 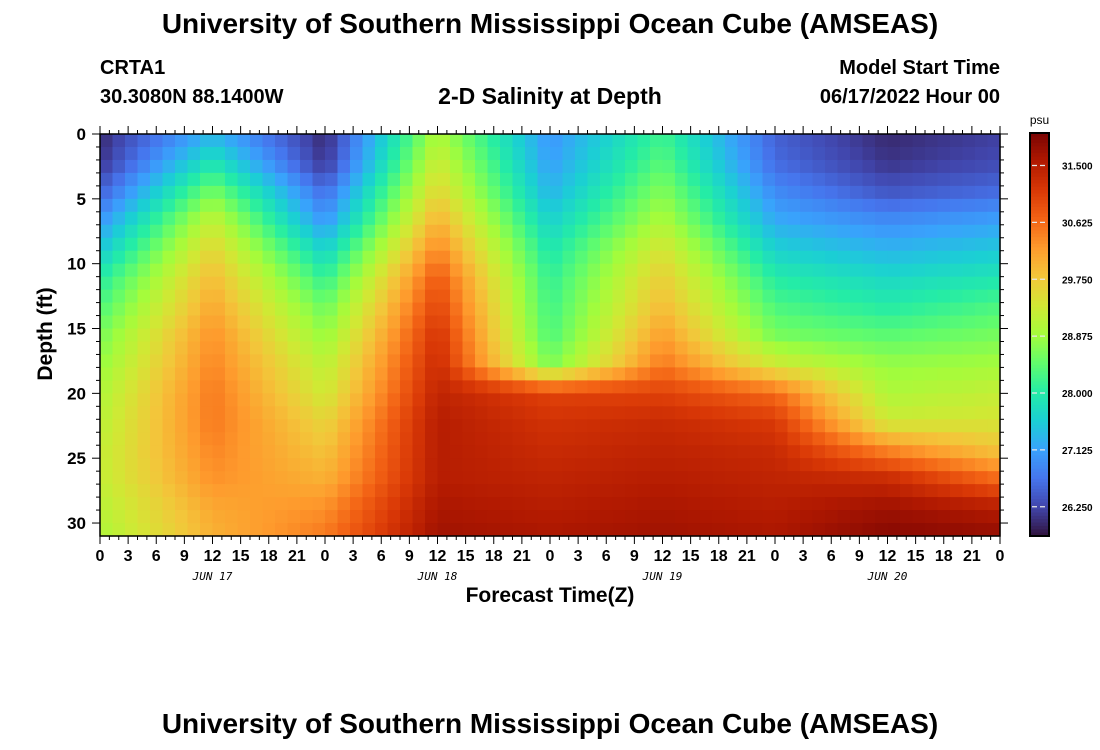 What do you see at coordinates (550, 556) in the screenshot?
I see `x-tick-label: 0` at bounding box center [550, 556].